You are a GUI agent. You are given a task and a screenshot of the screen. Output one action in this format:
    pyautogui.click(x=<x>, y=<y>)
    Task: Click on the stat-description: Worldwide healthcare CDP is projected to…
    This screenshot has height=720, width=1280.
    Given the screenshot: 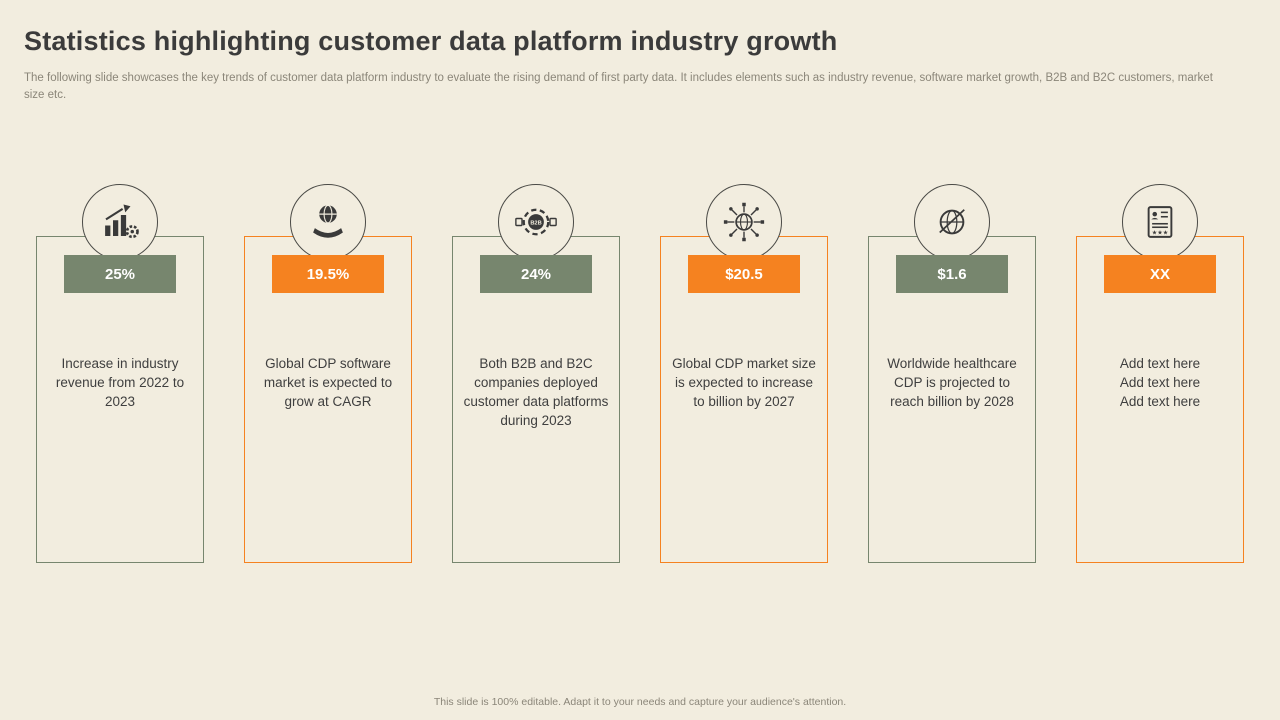 What is the action you would take?
    pyautogui.click(x=952, y=382)
    